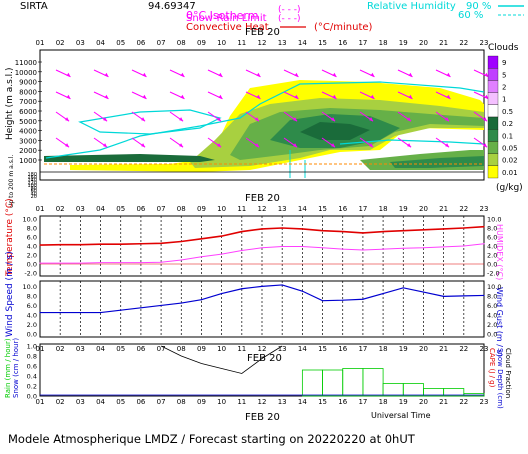 The height and width of the screenshot is (454, 528). What do you see at coordinates (32, 229) in the screenshot?
I see `temp-ytick-8: 8.0` at bounding box center [32, 229].